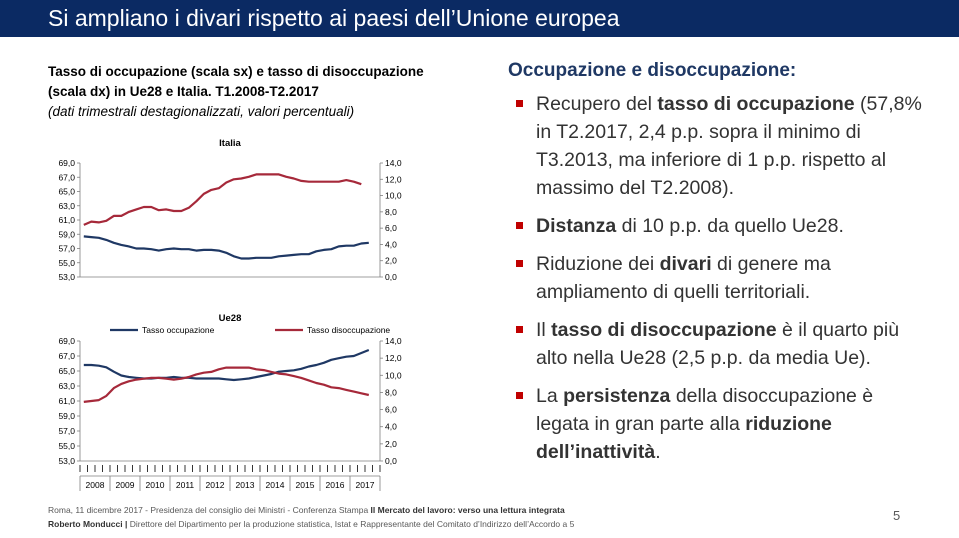  What do you see at coordinates (685, 264) in the screenshot?
I see `bullet-text: divari` at bounding box center [685, 264].